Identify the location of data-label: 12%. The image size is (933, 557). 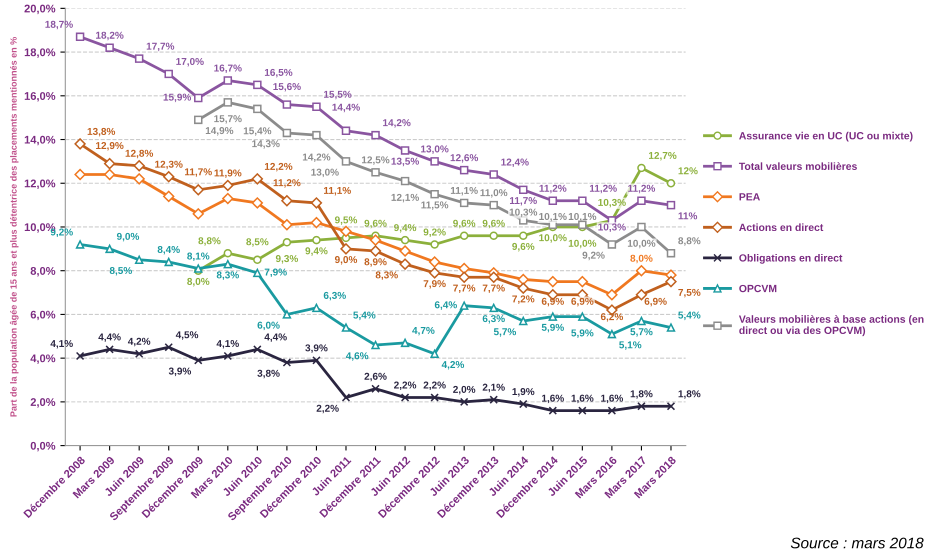
(688, 170).